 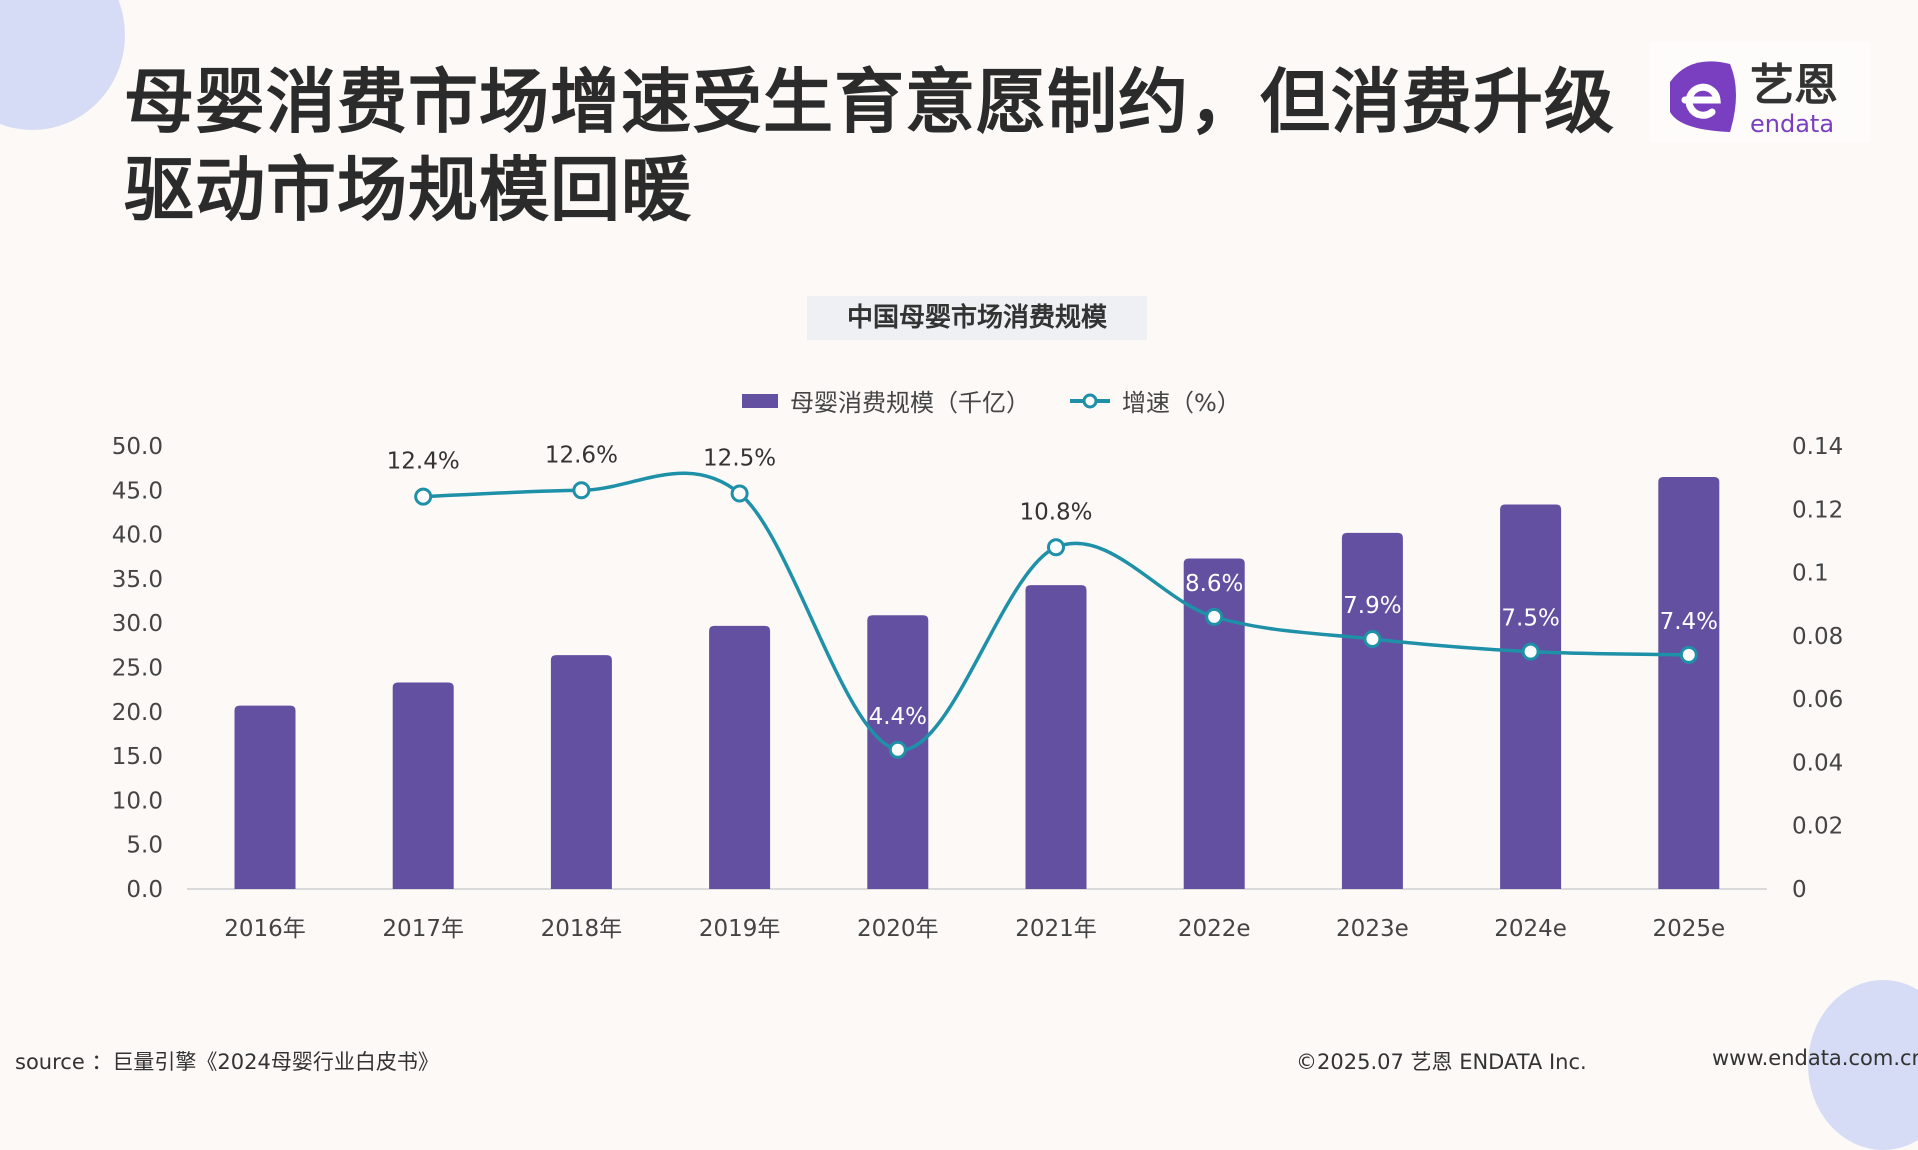 I want to click on svg-text: 艺恩, so click(x=1794, y=85).